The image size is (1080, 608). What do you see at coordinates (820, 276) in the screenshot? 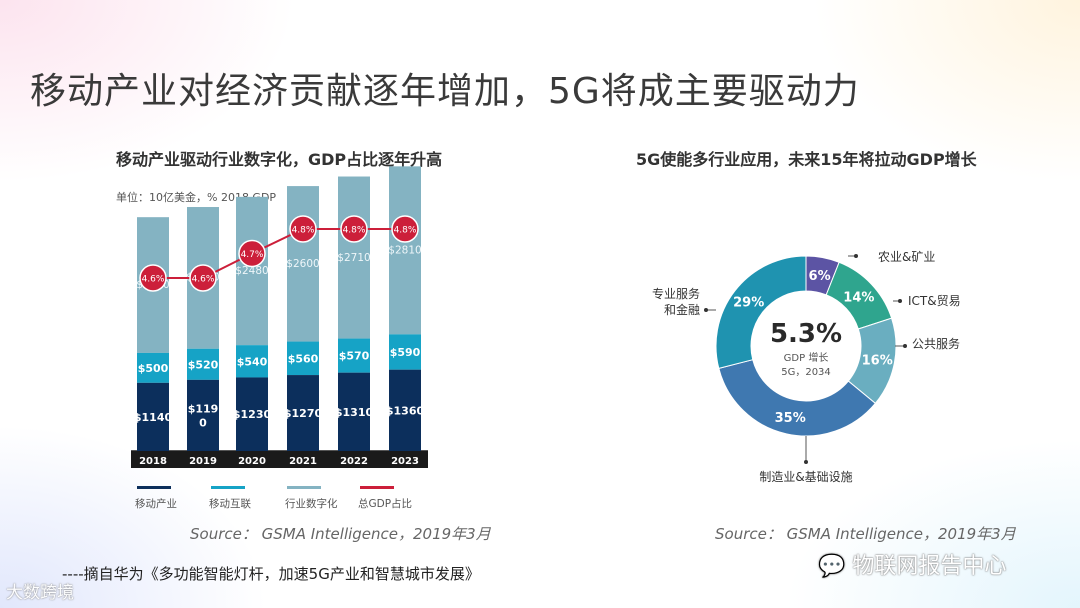
I see `donut-slice-label: 6%` at bounding box center [820, 276].